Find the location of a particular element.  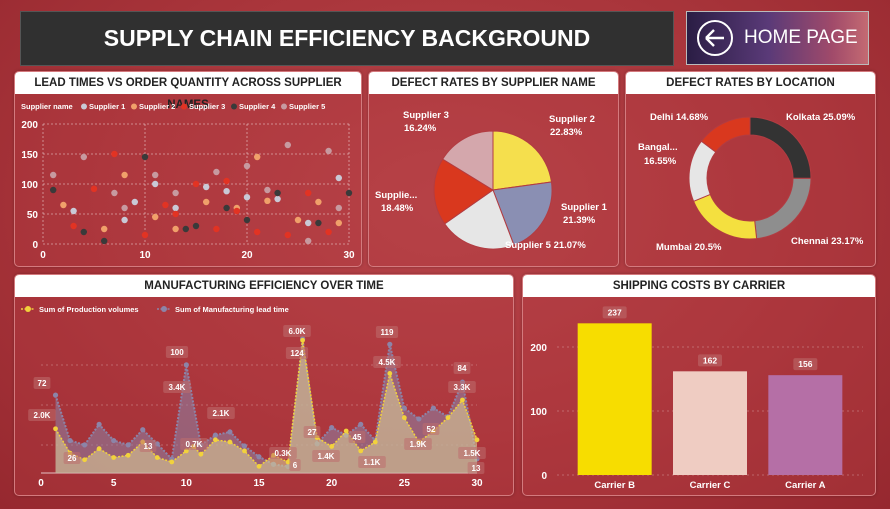

lead-time-data-label: 13 is located at coordinates (148, 446).